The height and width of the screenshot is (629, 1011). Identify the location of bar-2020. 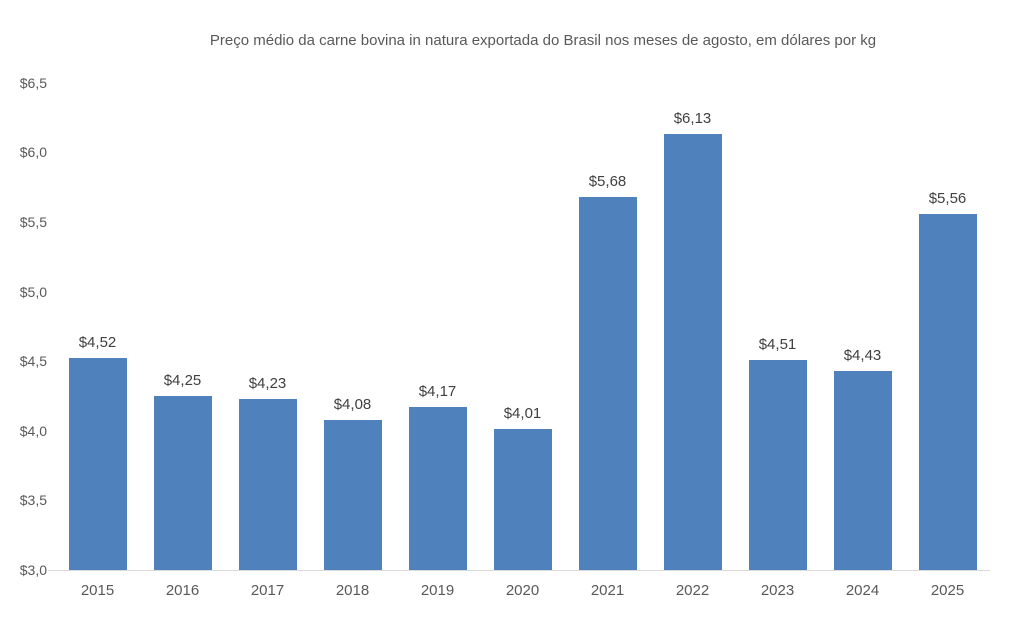
(522, 499).